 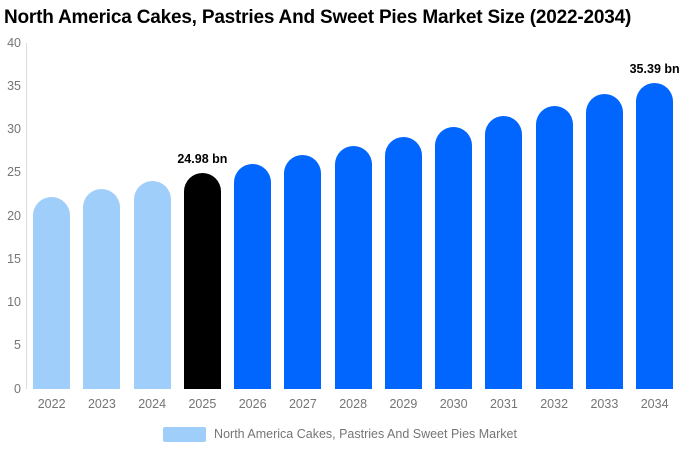 I want to click on x-axis-label-2025: 2025, so click(x=202, y=404).